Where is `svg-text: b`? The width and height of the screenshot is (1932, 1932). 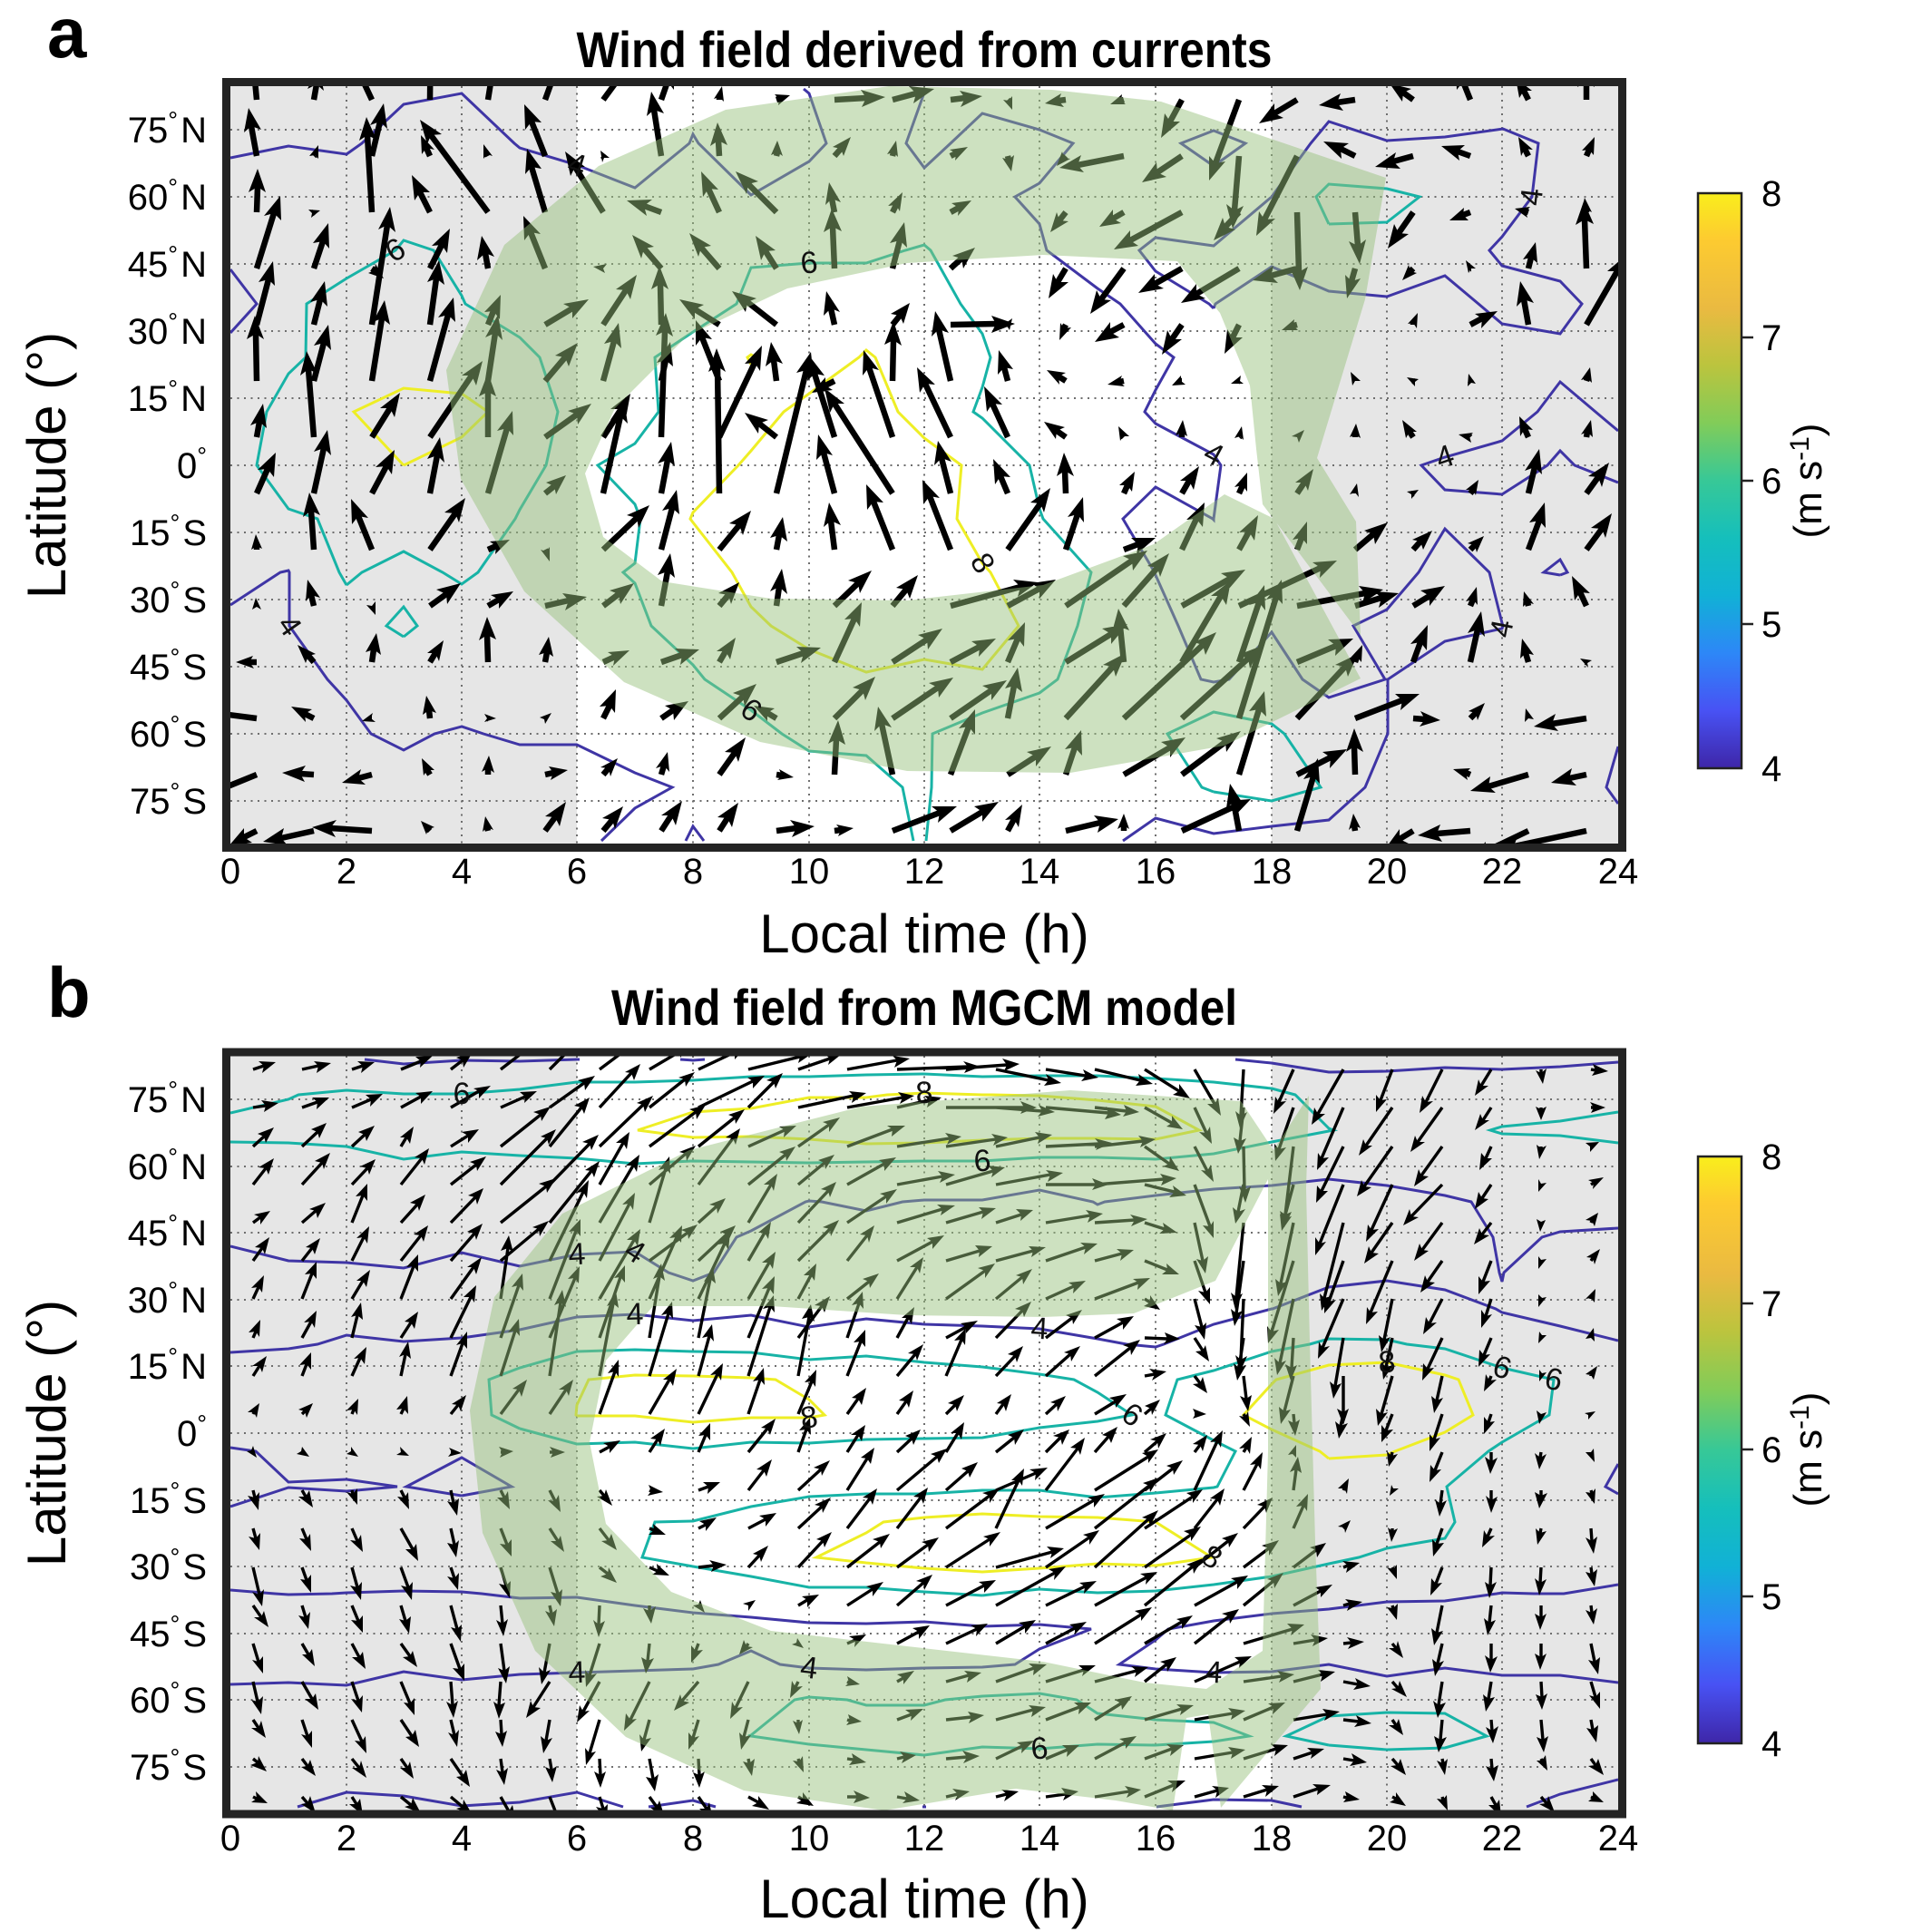 svg-text: b is located at coordinates (69, 992).